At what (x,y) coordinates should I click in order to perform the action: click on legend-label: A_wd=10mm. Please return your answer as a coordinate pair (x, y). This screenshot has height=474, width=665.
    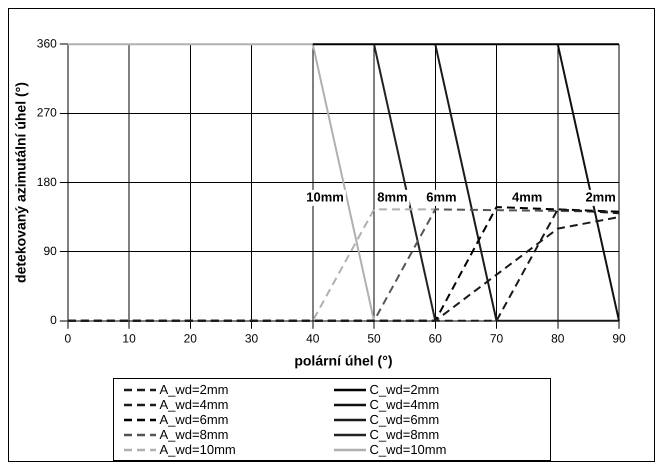
    Looking at the image, I should click on (198, 449).